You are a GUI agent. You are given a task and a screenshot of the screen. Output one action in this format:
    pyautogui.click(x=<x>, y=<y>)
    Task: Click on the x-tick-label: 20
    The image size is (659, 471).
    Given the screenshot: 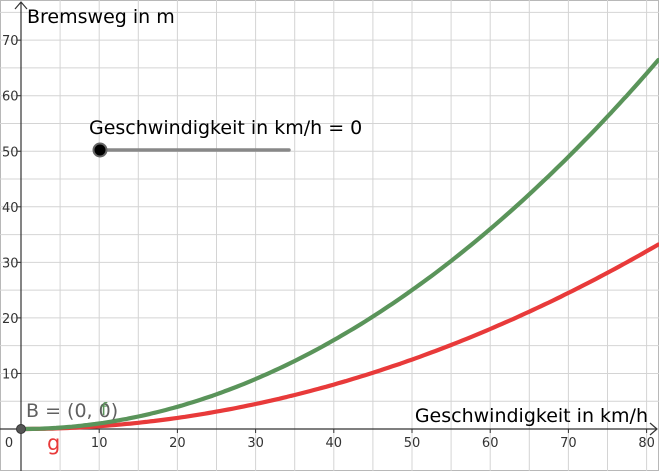 What is the action you would take?
    pyautogui.click(x=177, y=443)
    